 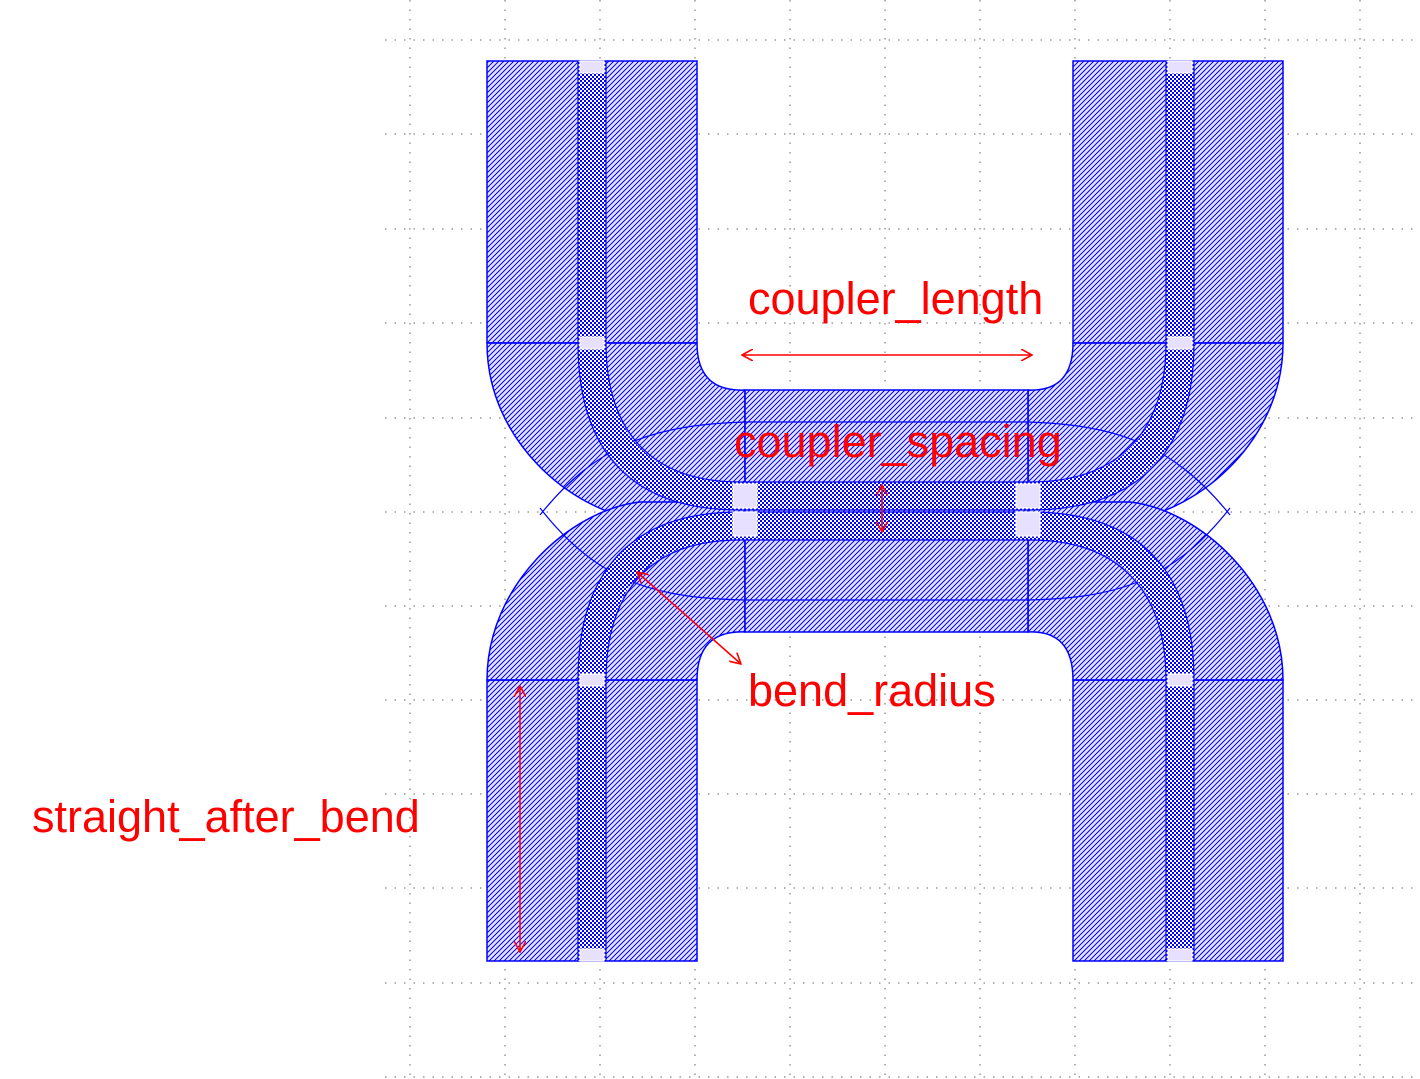 What do you see at coordinates (226, 816) in the screenshot?
I see `straight-after-bend-label: straight_after_bend` at bounding box center [226, 816].